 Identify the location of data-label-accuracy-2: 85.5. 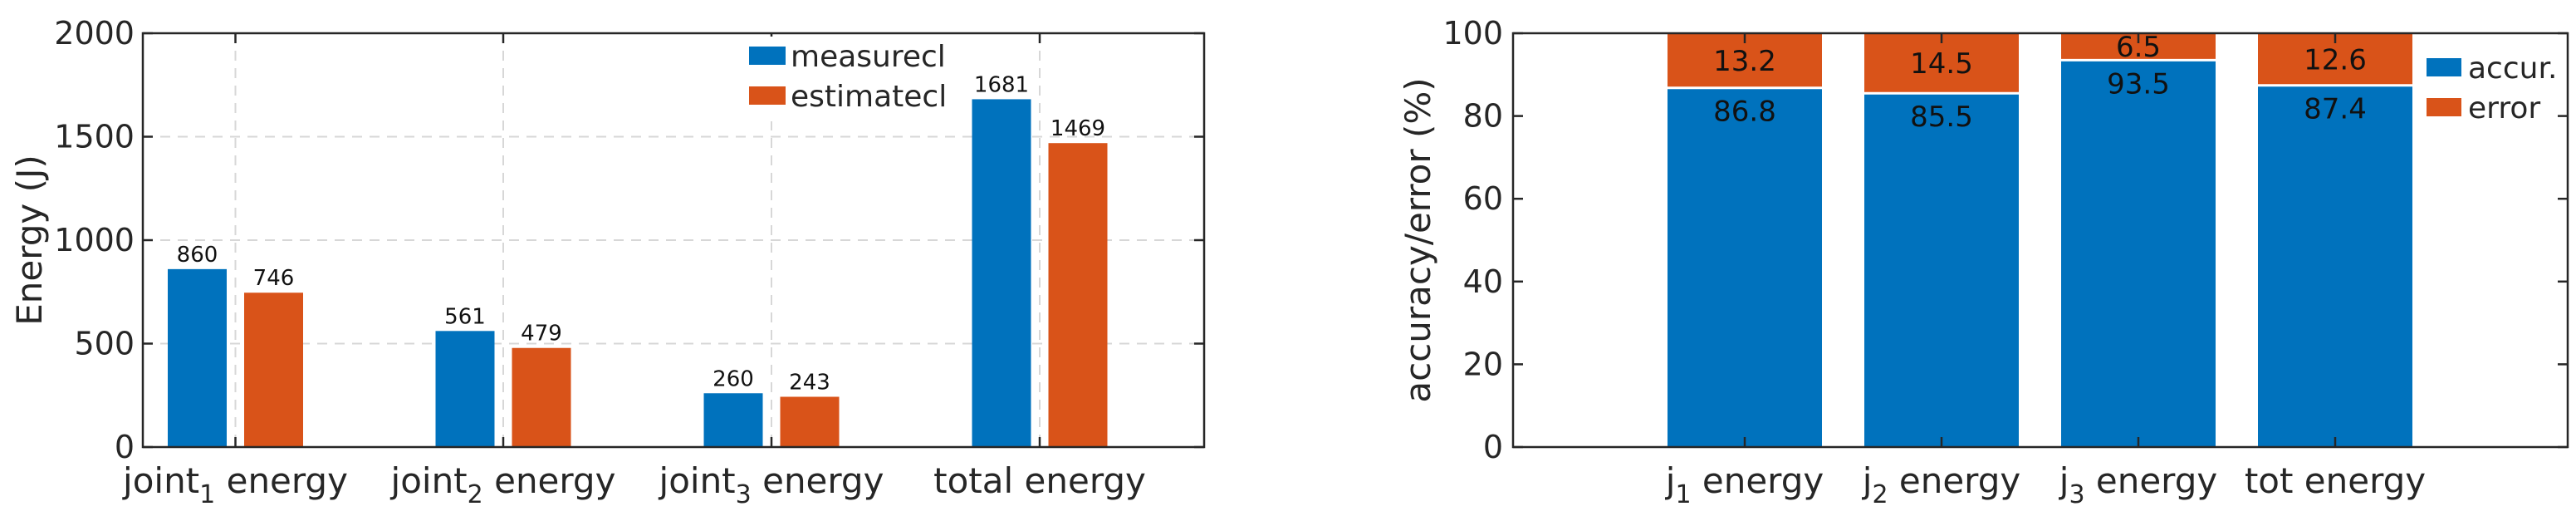
(1942, 117).